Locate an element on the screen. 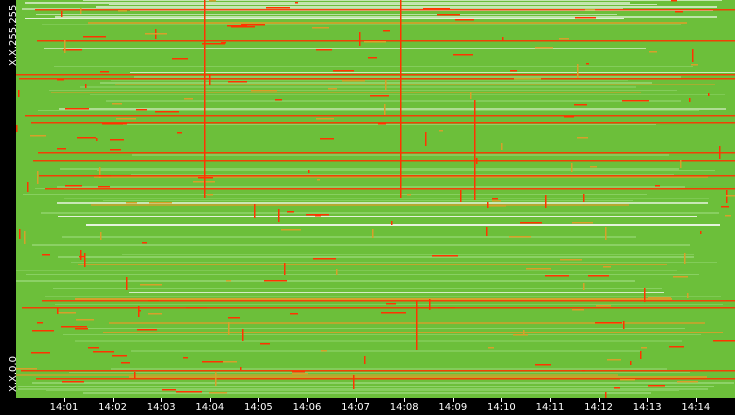  x-tick-label: 14:07 is located at coordinates (356, 407).